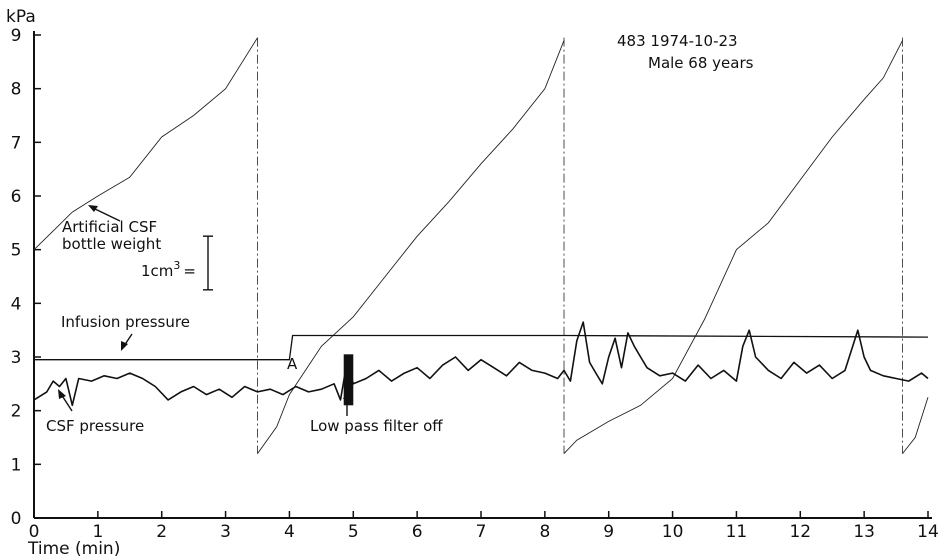 Image resolution: width=940 pixels, height=558 pixels. What do you see at coordinates (176, 265) in the screenshot?
I see `scale-label-sup: 3` at bounding box center [176, 265].